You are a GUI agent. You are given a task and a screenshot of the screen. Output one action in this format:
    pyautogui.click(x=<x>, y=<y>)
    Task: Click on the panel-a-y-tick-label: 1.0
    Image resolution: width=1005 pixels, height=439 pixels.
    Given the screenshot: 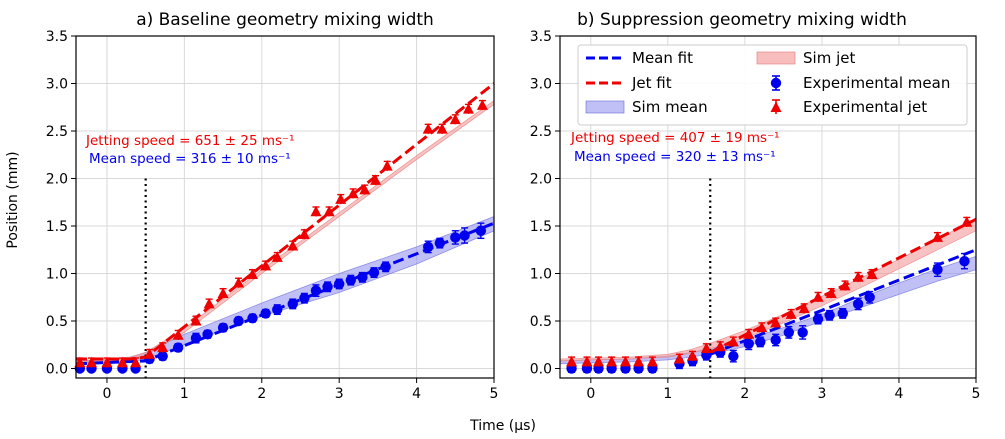 What is the action you would take?
    pyautogui.click(x=57, y=275)
    